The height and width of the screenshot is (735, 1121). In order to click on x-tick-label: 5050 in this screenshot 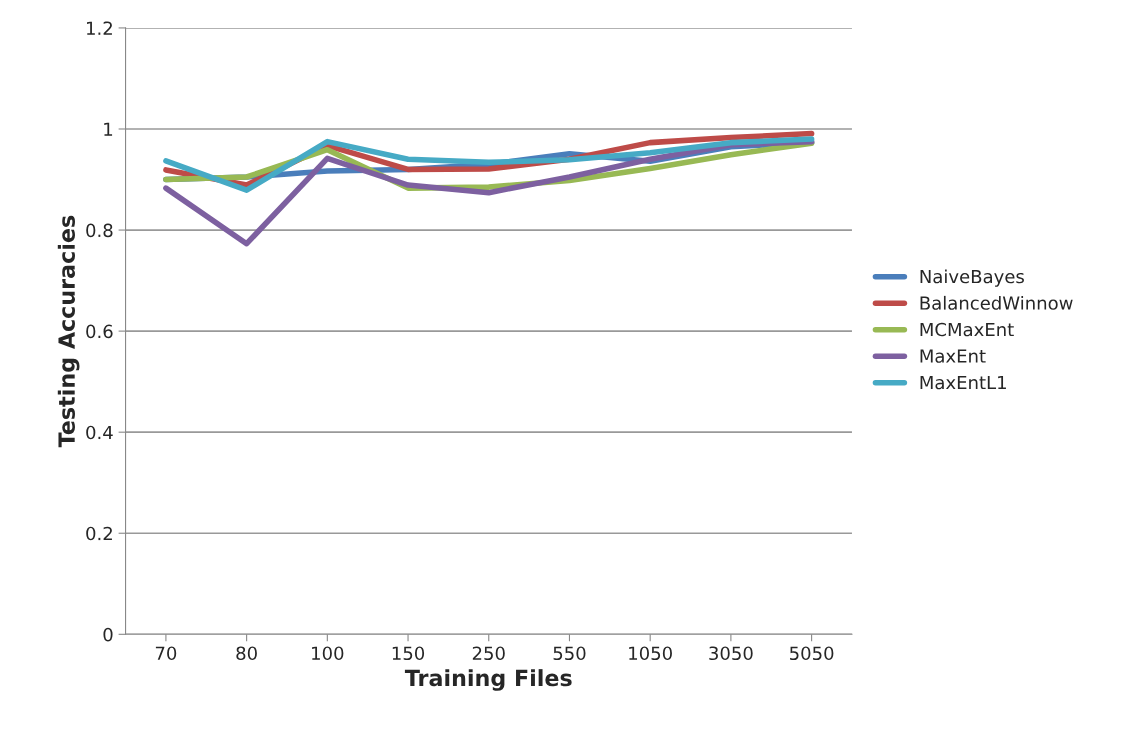, I will do `click(812, 653)`.